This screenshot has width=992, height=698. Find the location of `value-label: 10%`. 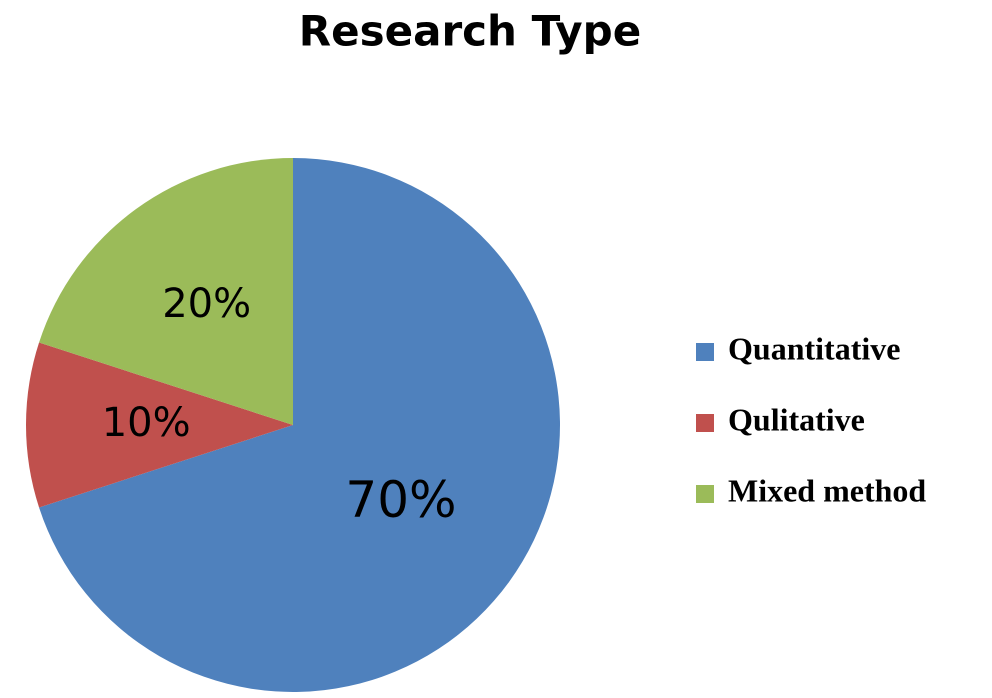

value-label: 10% is located at coordinates (146, 423).